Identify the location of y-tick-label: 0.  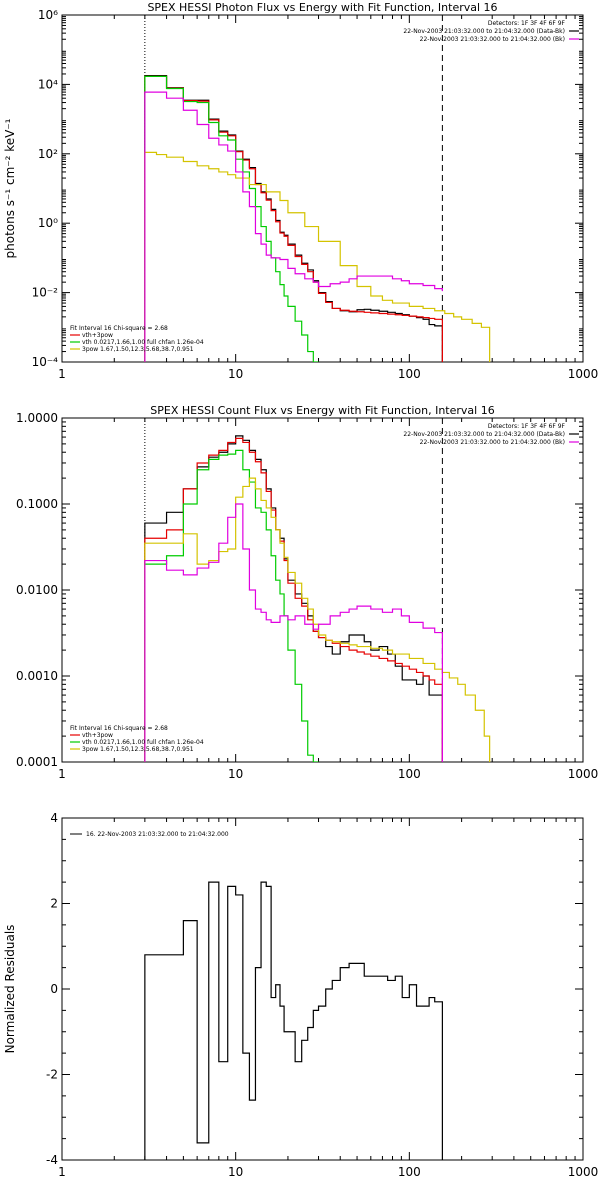
(54, 989).